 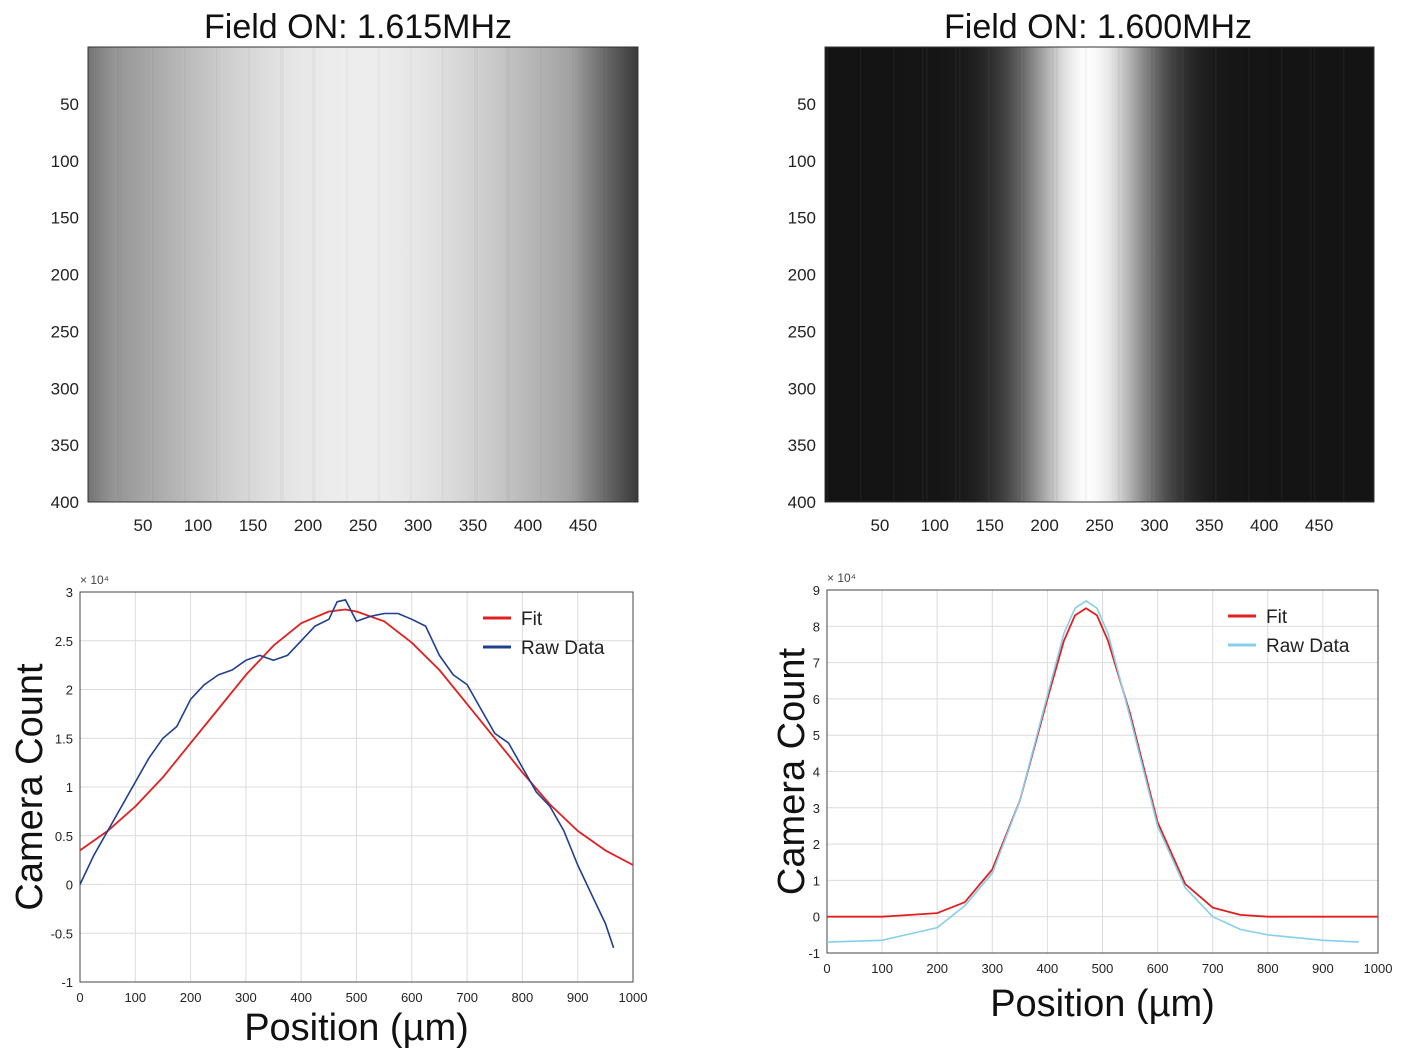 I want to click on image-x-tick-label: 50, so click(x=143, y=525).